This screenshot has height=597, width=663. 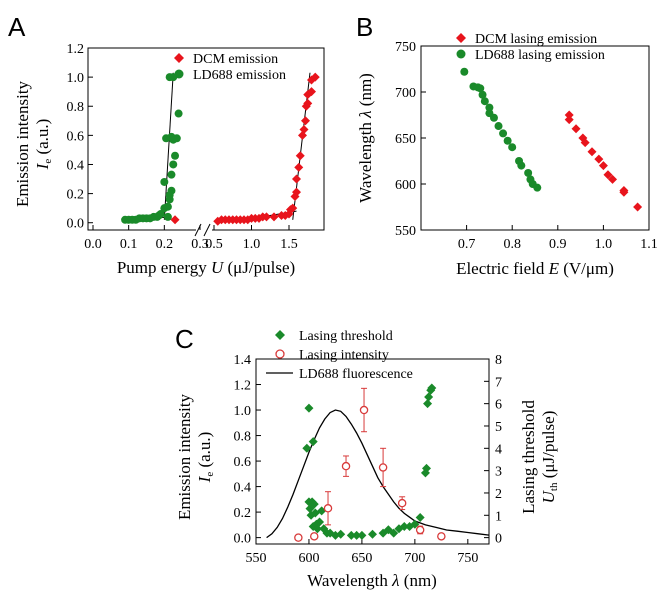 What do you see at coordinates (43, 145) in the screenshot?
I see `panel-a-y-axis-unit: Ie (a.u.)` at bounding box center [43, 145].